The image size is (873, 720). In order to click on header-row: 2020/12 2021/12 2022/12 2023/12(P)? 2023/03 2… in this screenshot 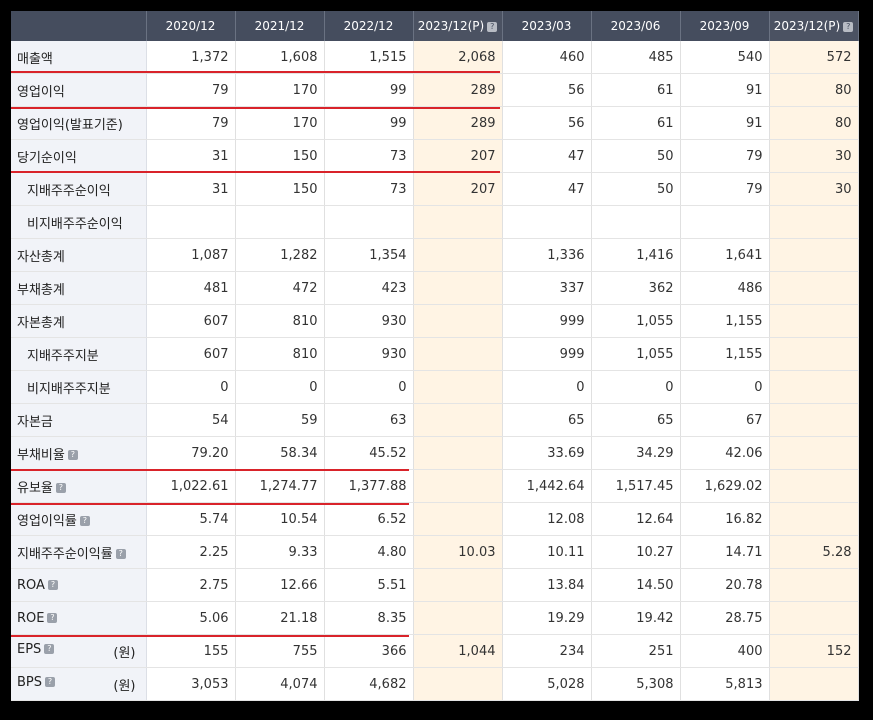, I will do `click(435, 26)`.